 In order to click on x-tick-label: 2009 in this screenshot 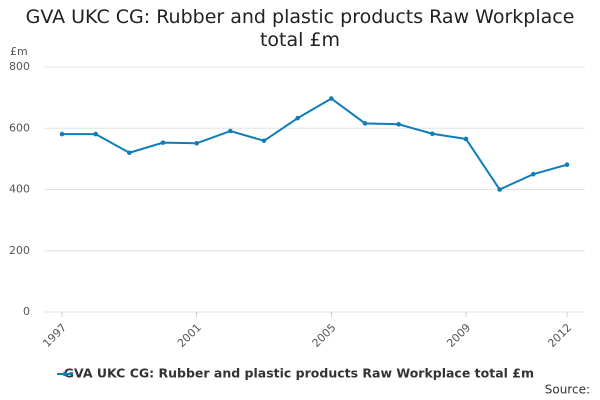, I will do `click(458, 335)`.